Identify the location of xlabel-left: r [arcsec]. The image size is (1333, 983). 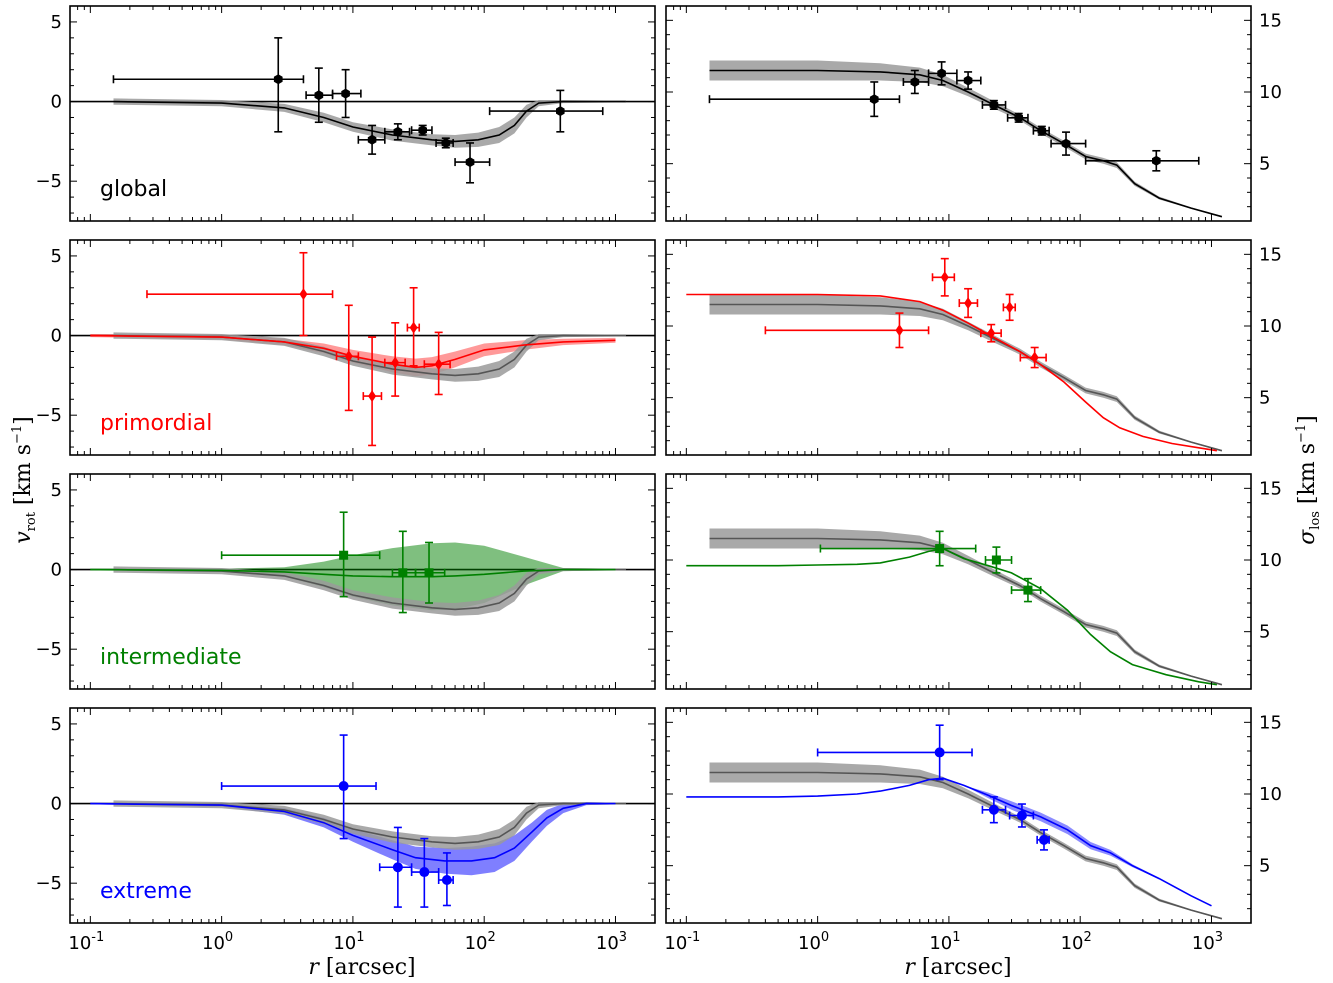
(361, 967).